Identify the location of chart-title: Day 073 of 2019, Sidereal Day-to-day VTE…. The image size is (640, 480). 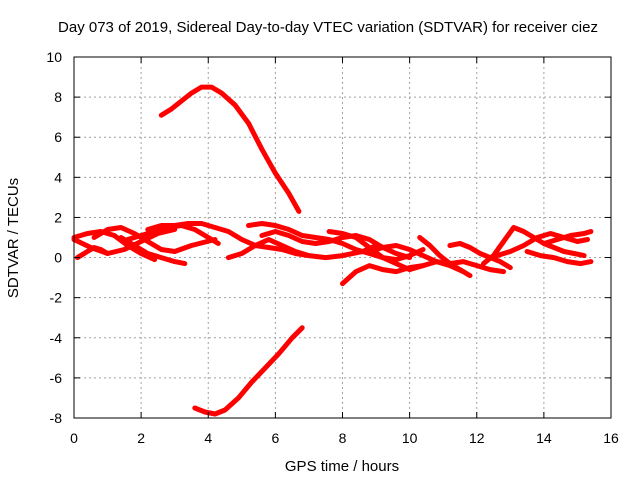
(328, 27).